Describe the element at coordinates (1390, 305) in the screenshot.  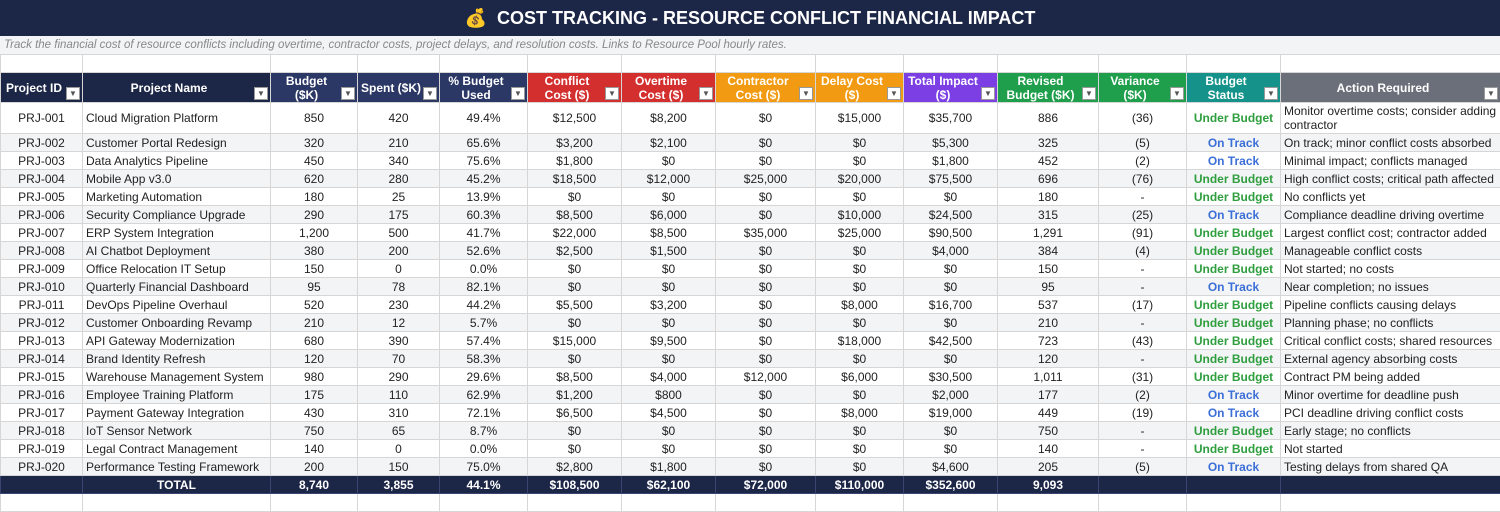
I see `action-required-cell: Pipeline conflicts causing delays` at that location.